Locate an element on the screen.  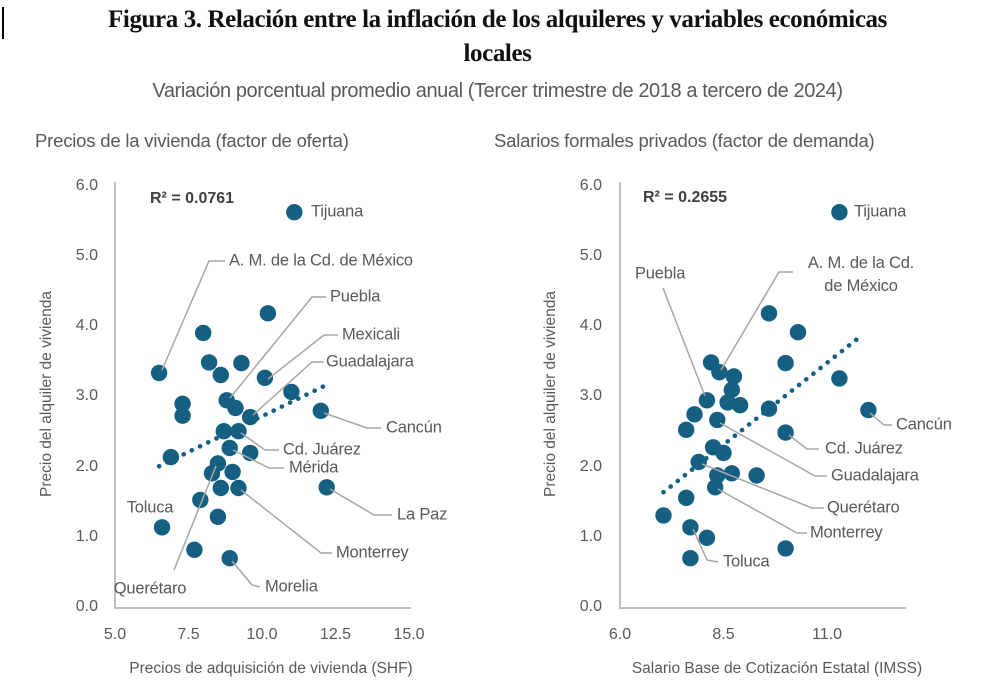
left-y-tick-label: 4.0 is located at coordinates (86, 326).